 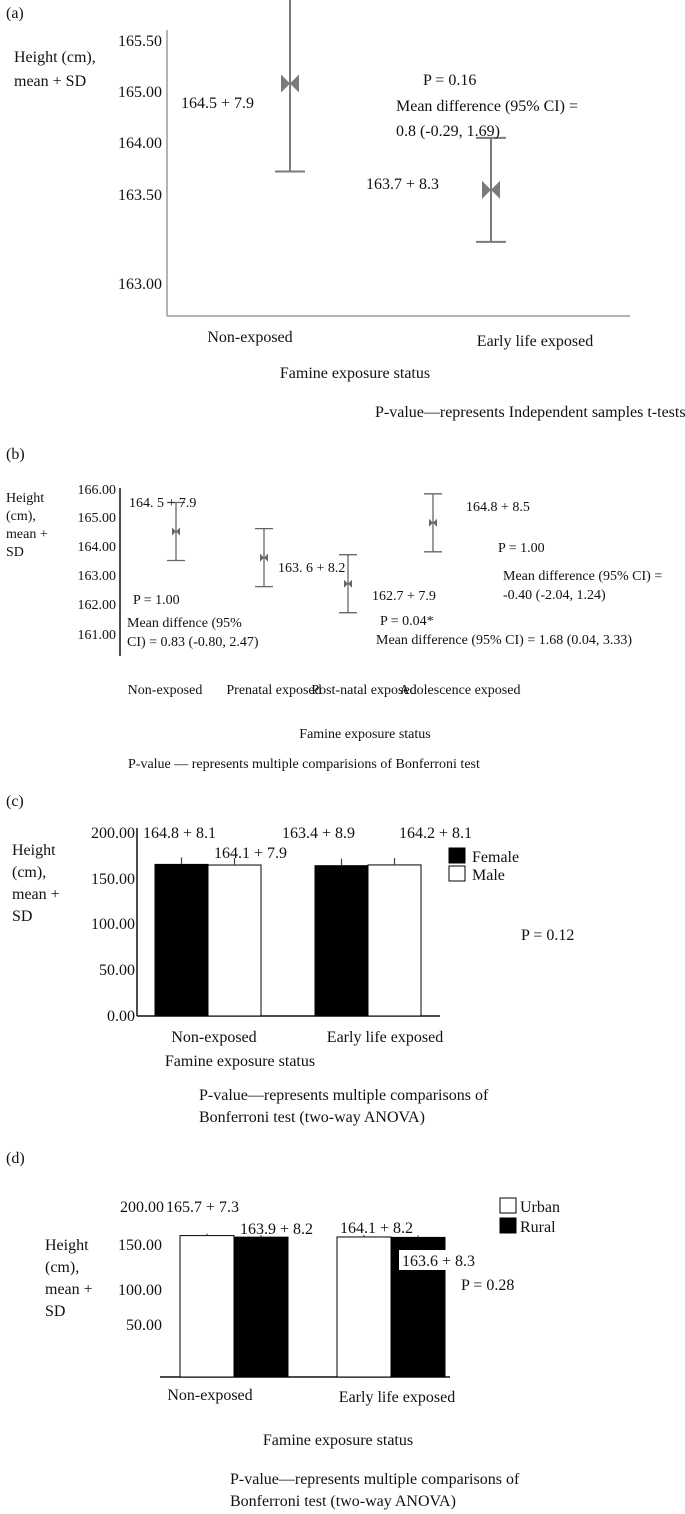 I want to click on stat-diff-b-1b: CI) = 0.83 (-0.80, 2.47), so click(x=193, y=642).